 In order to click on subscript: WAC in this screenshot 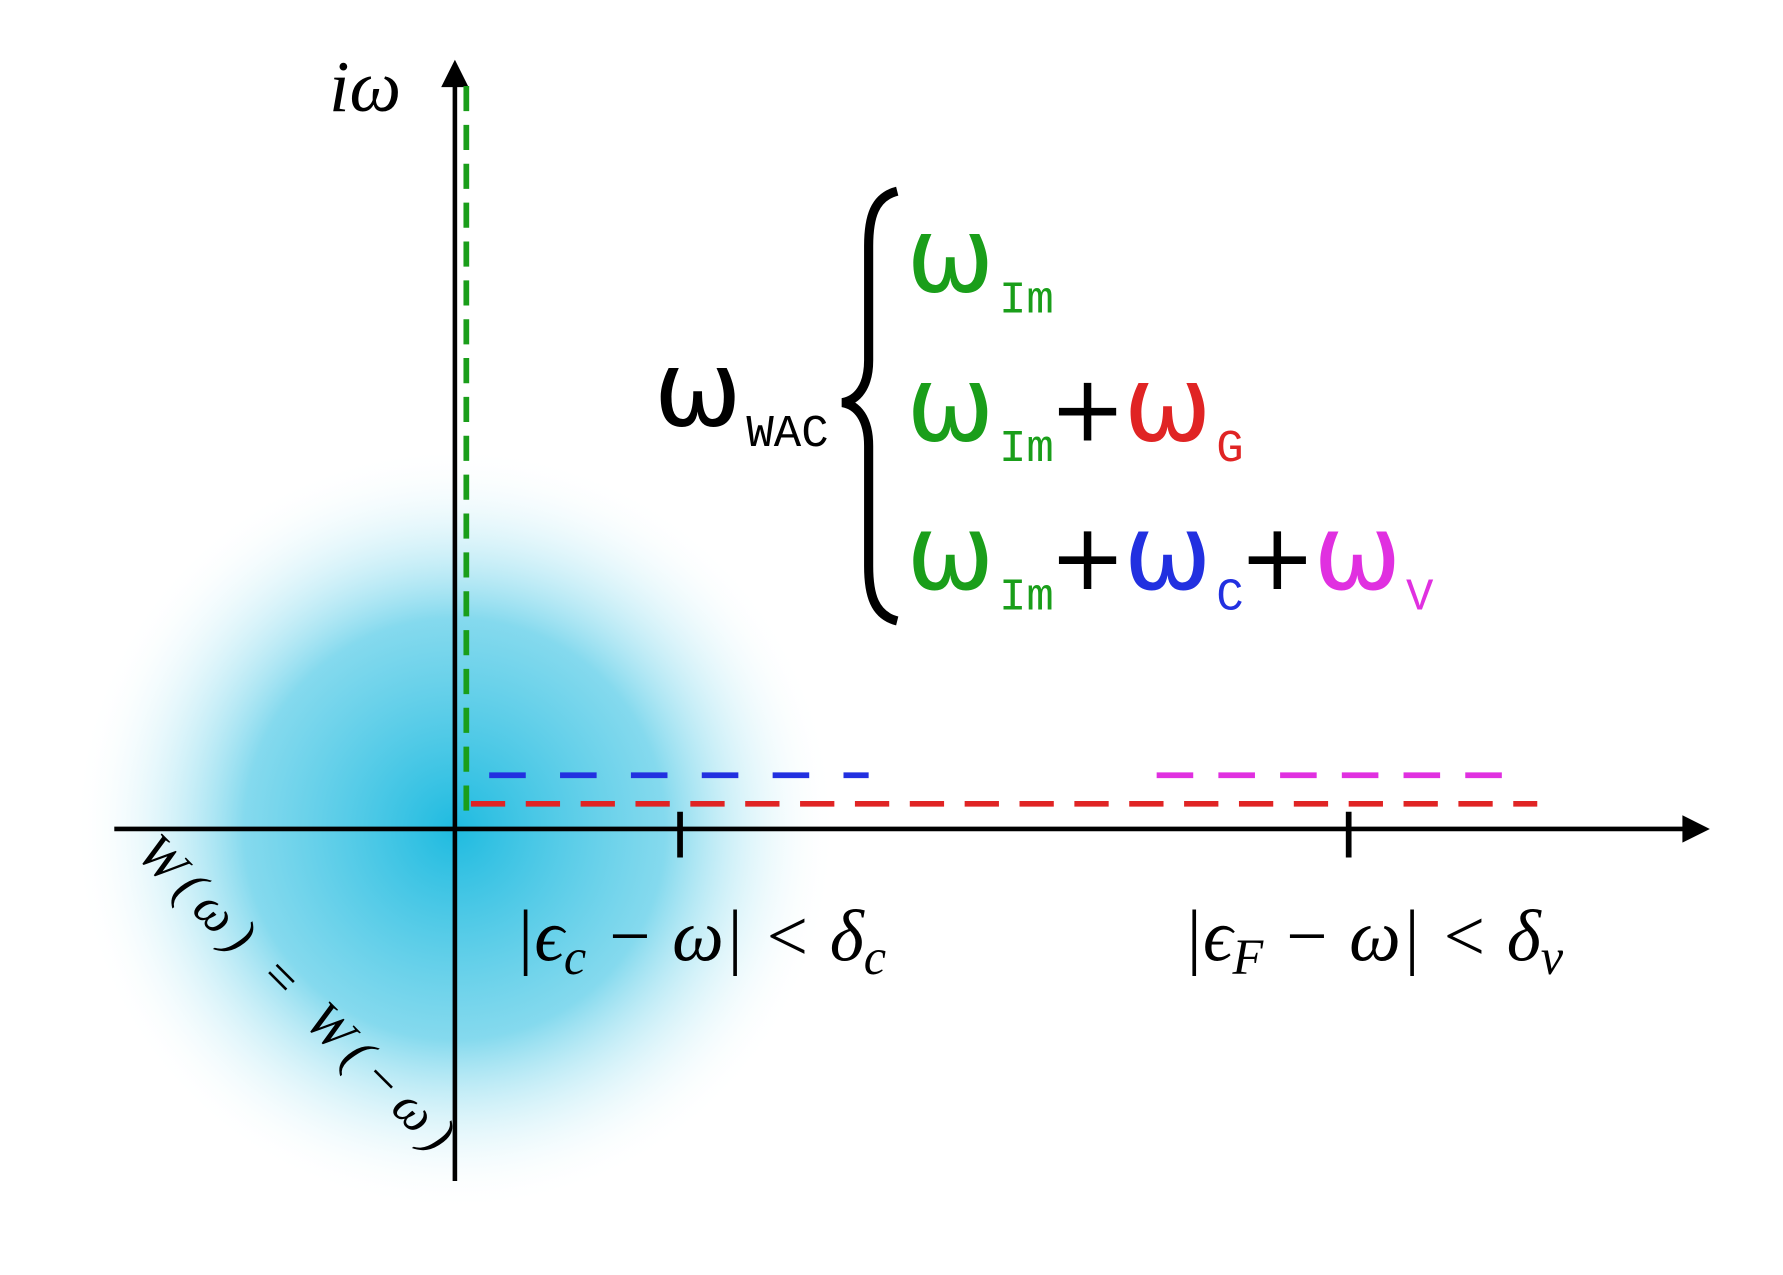, I will do `click(787, 434)`.